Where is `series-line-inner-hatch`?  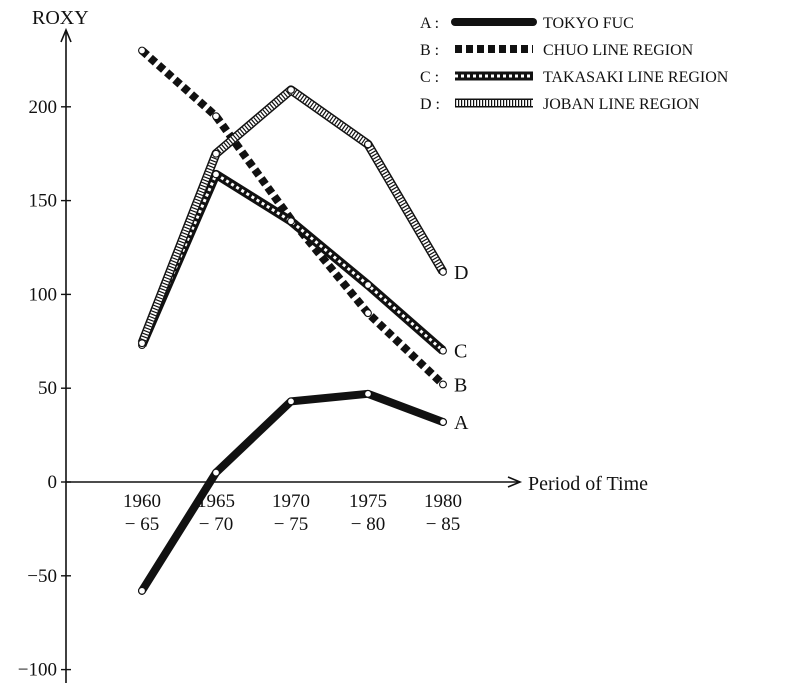 series-line-inner-hatch is located at coordinates (292, 215).